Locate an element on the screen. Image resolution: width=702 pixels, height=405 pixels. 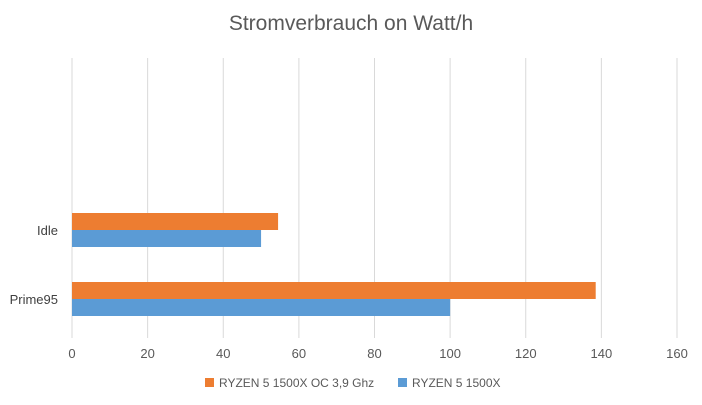
y-axis: Idle Prime95 is located at coordinates (34, 265).